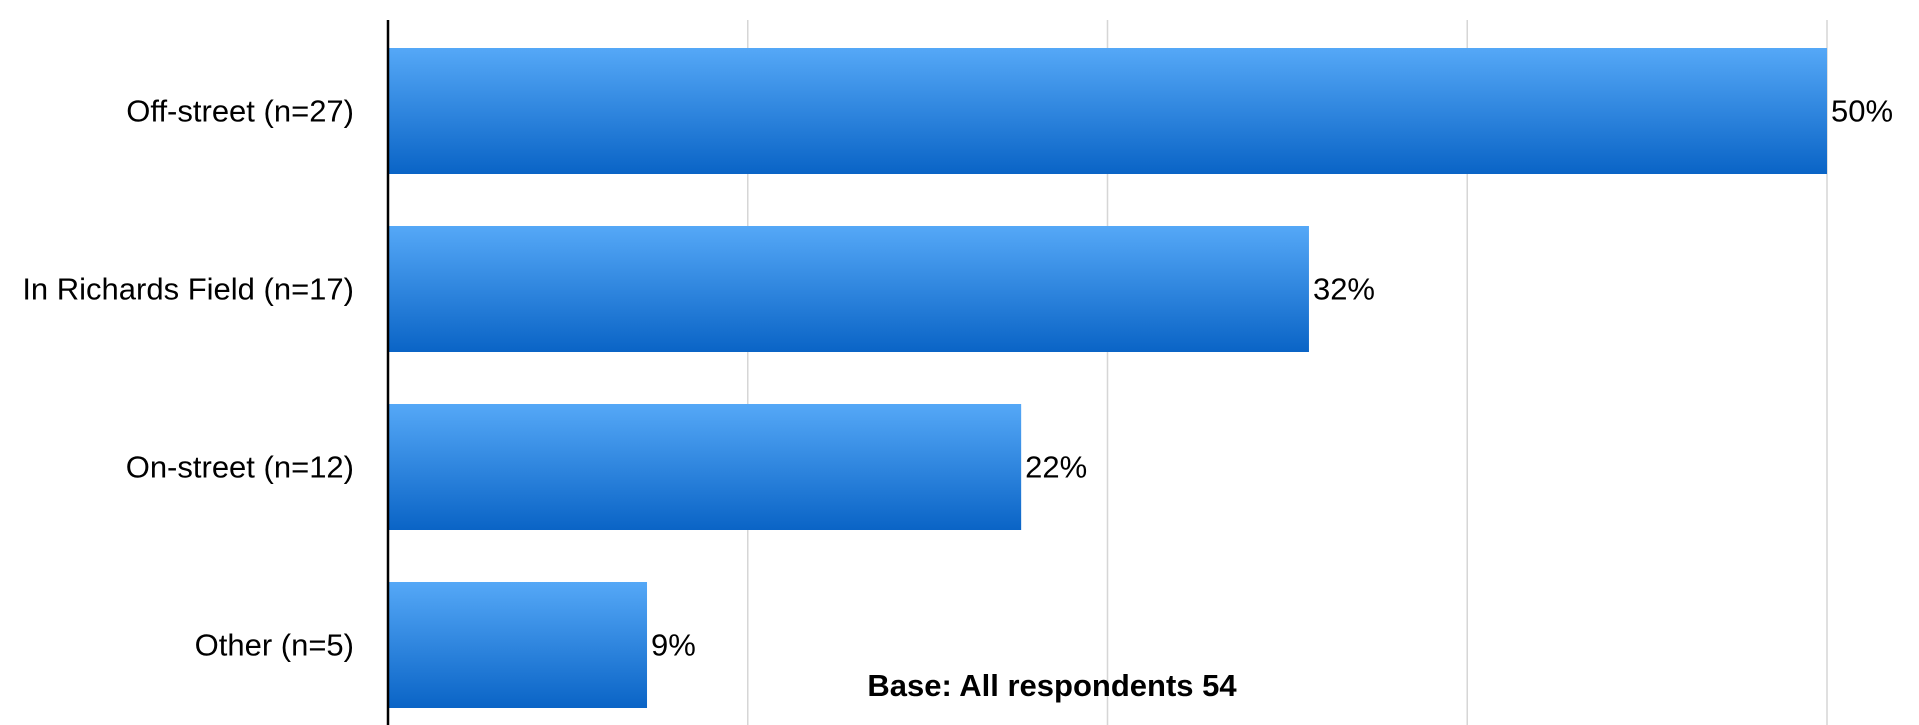 The image size is (1919, 725). I want to click on category-label: Off-street (n=27), so click(240, 111).